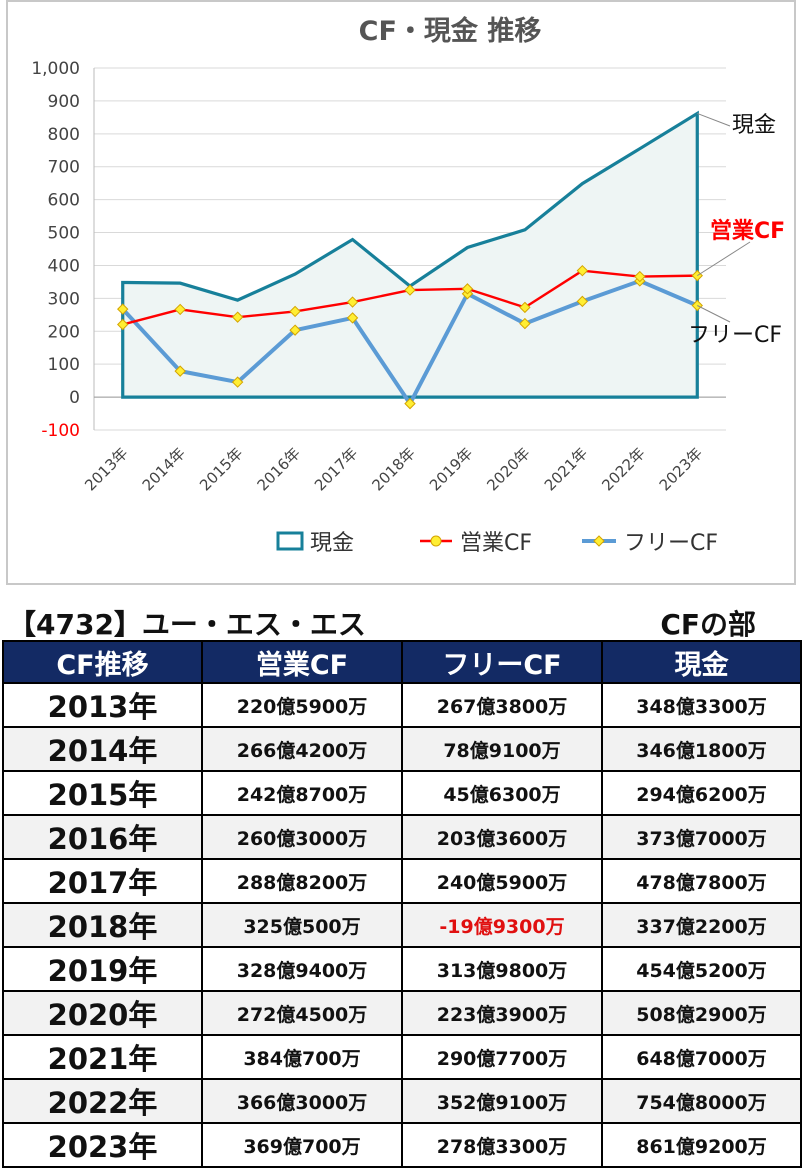  I want to click on operating-cf-cell: 328億9400万, so click(302, 969).